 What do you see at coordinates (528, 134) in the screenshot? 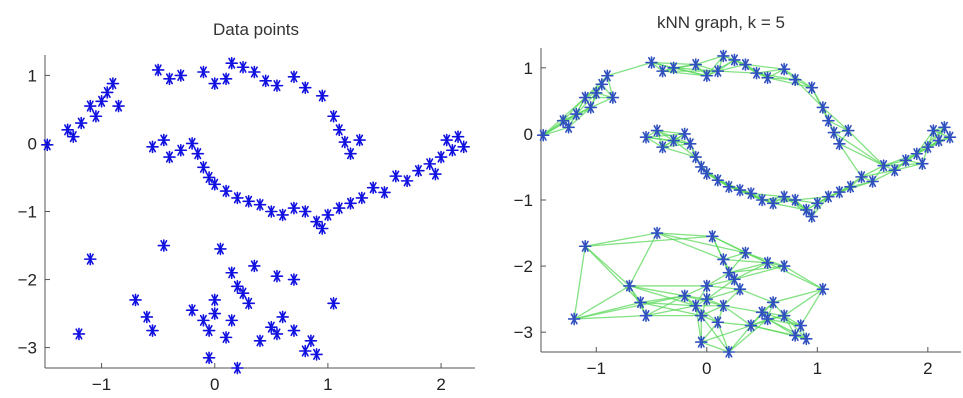
I see `y-tick-label: 0` at bounding box center [528, 134].